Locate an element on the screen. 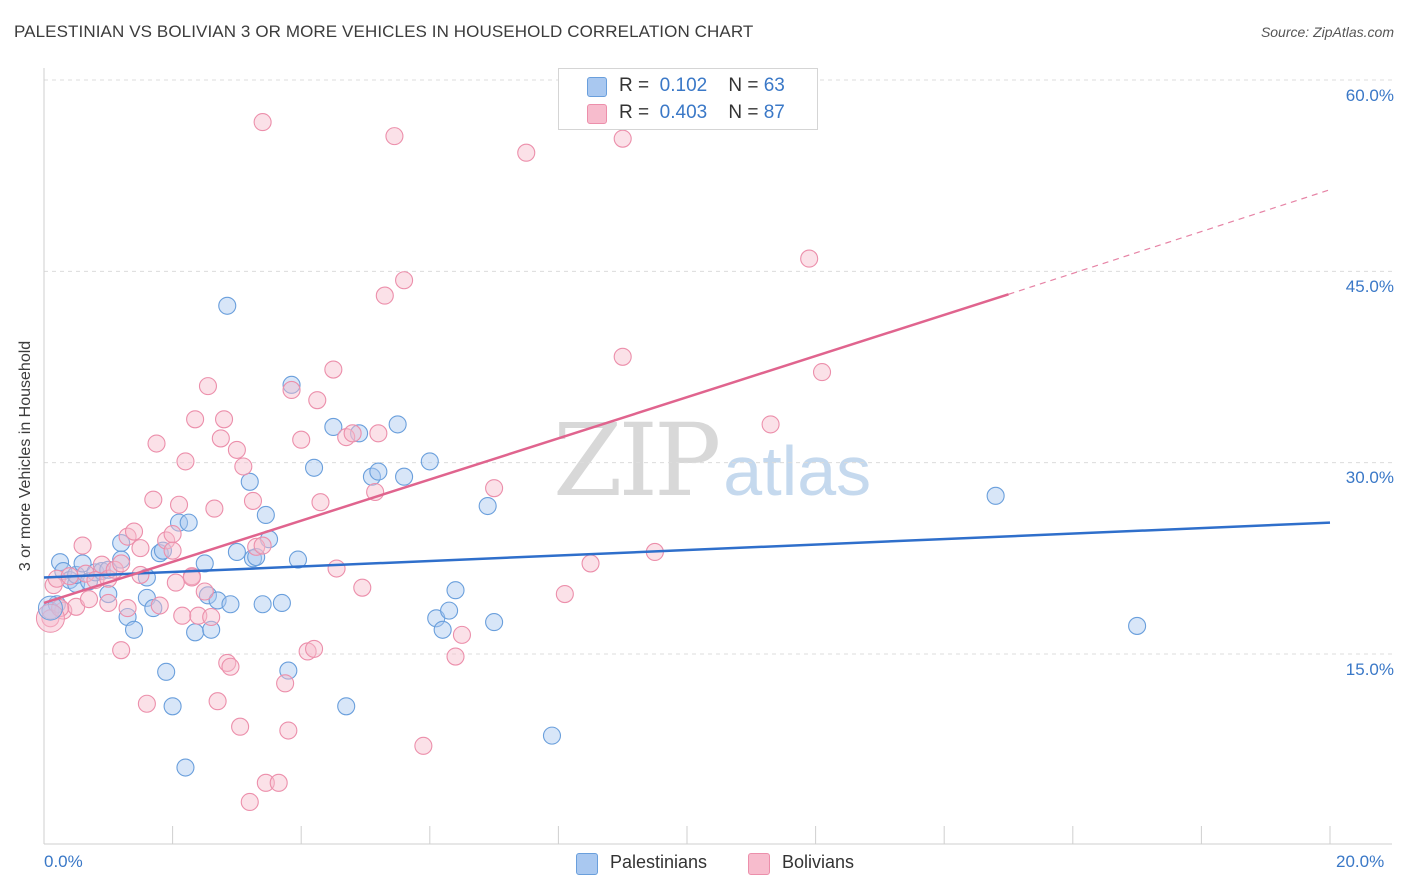 The image size is (1406, 892). correlation-legend: R = 0.102 N = 63 R = 0.403 N = 87 is located at coordinates (688, 99).